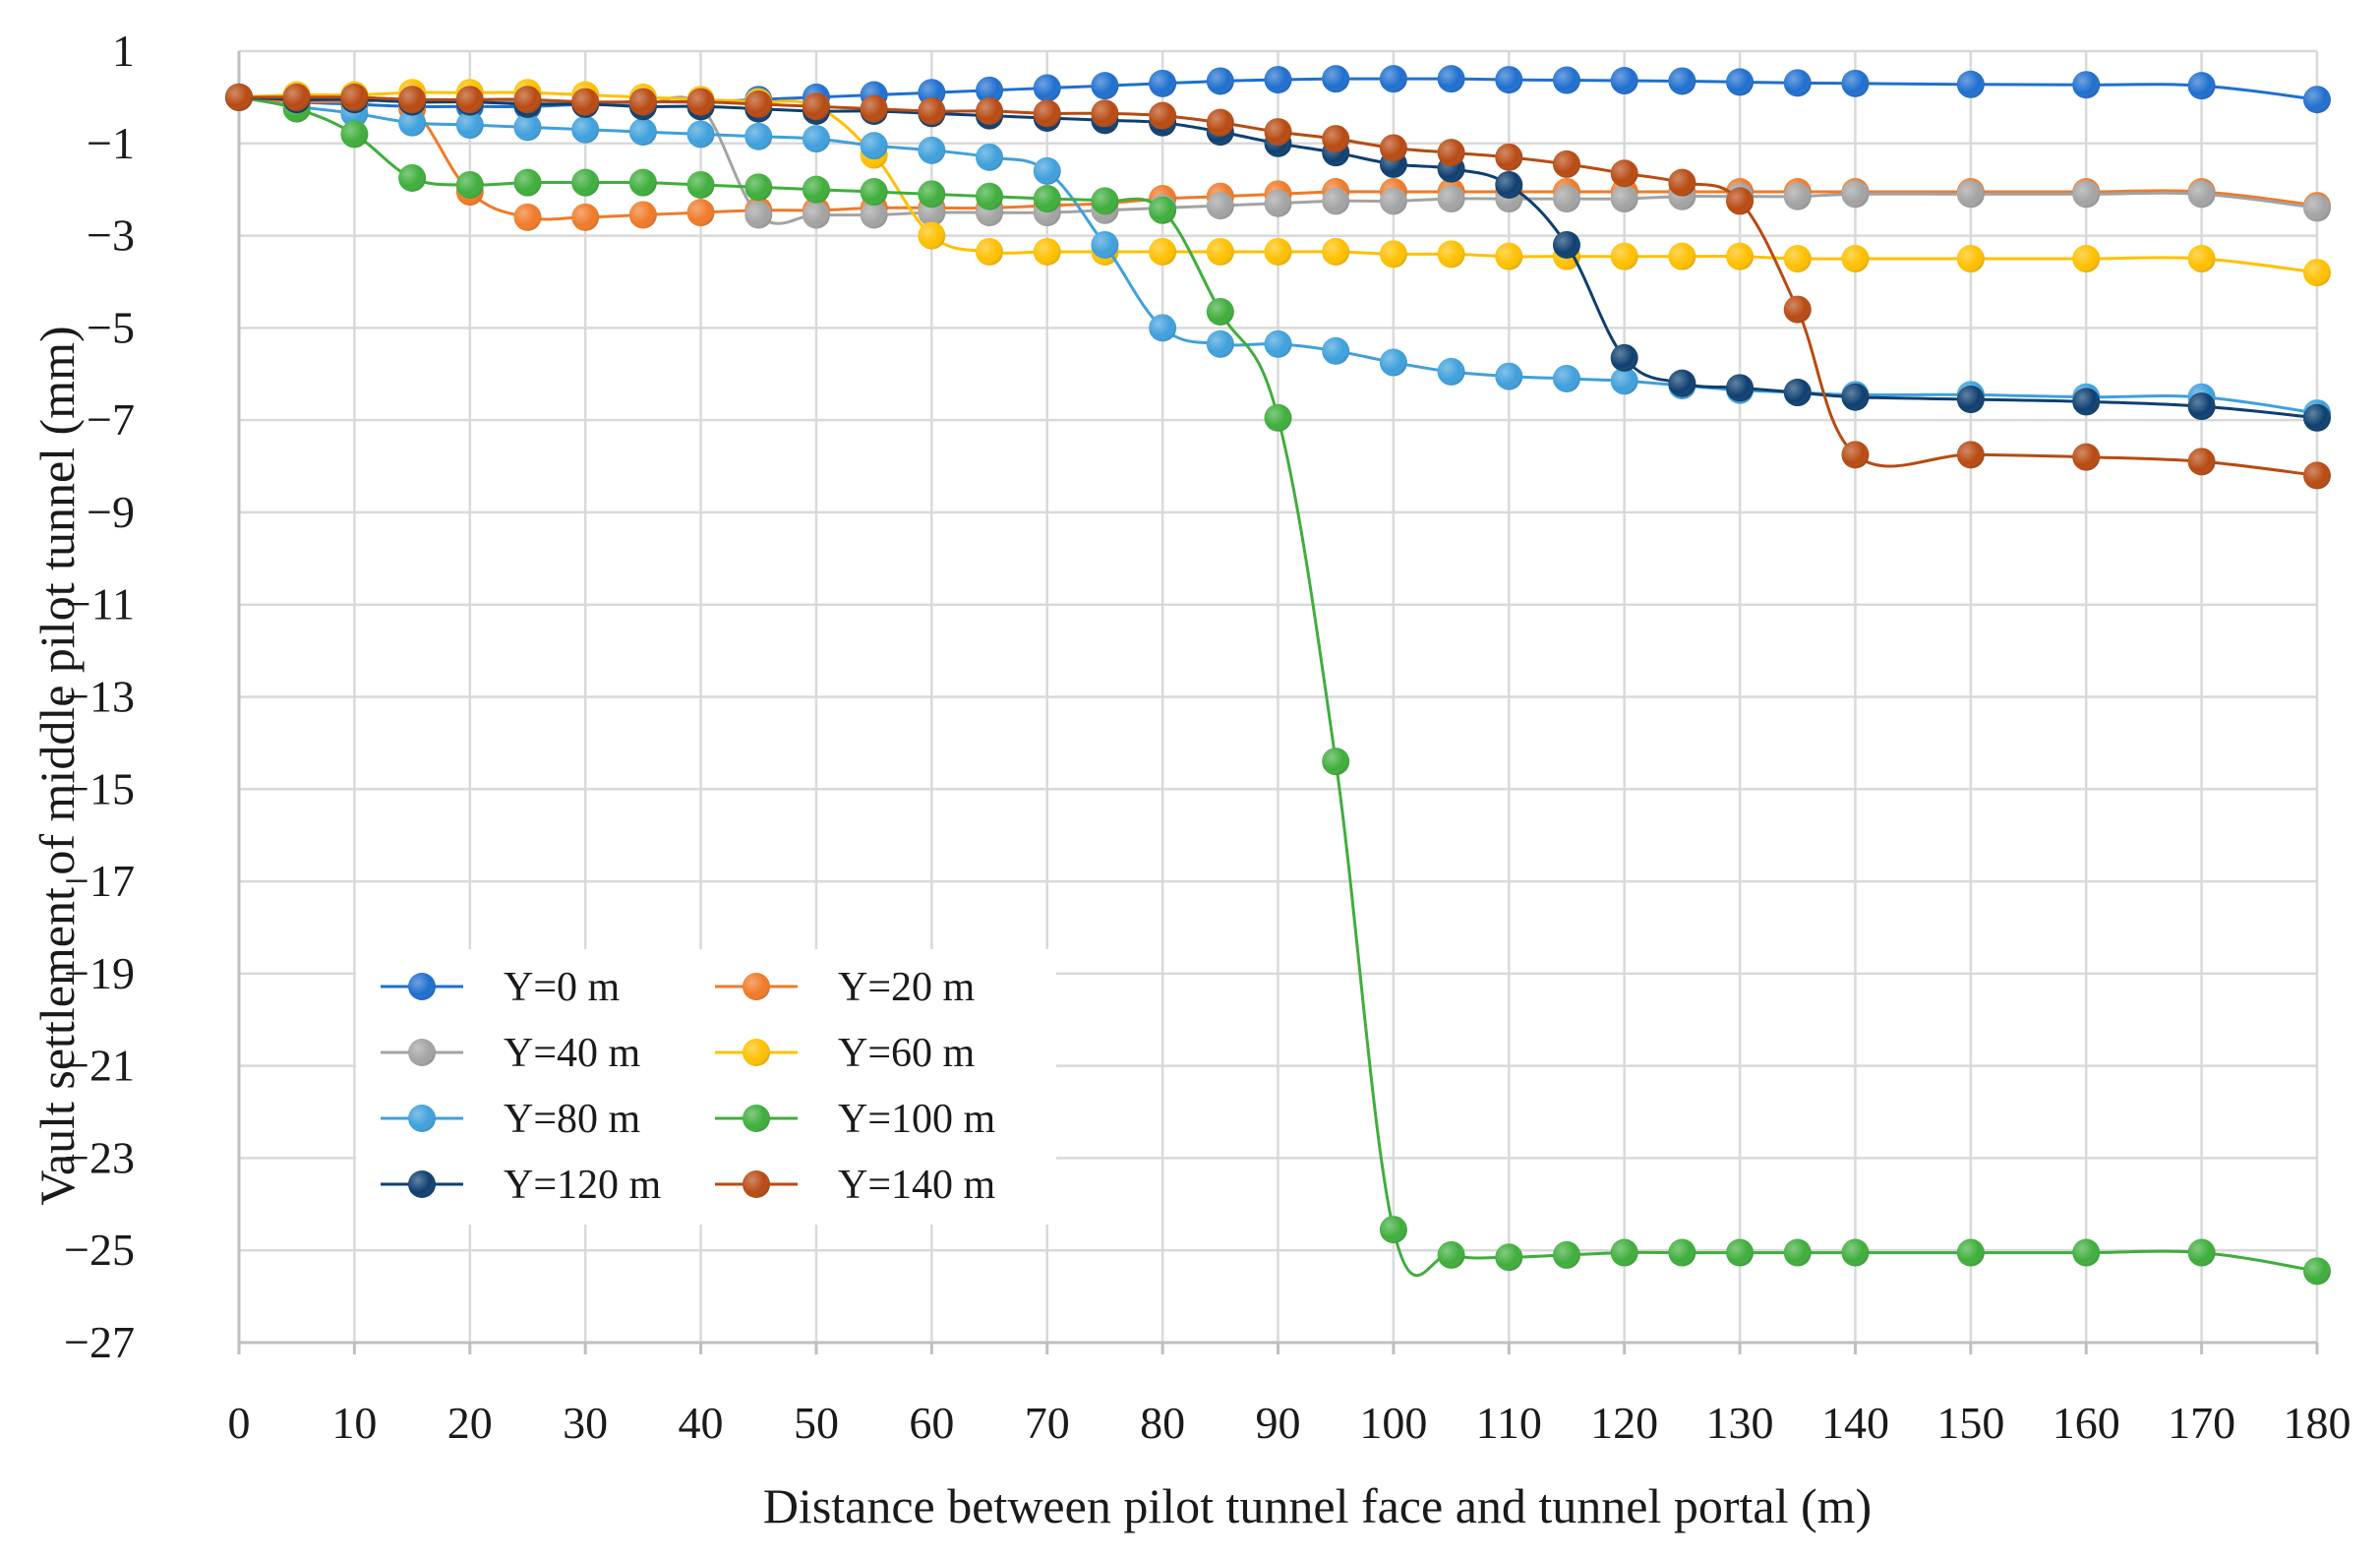  Describe the element at coordinates (99, 788) in the screenshot. I see `y-tick-label: −15` at that location.